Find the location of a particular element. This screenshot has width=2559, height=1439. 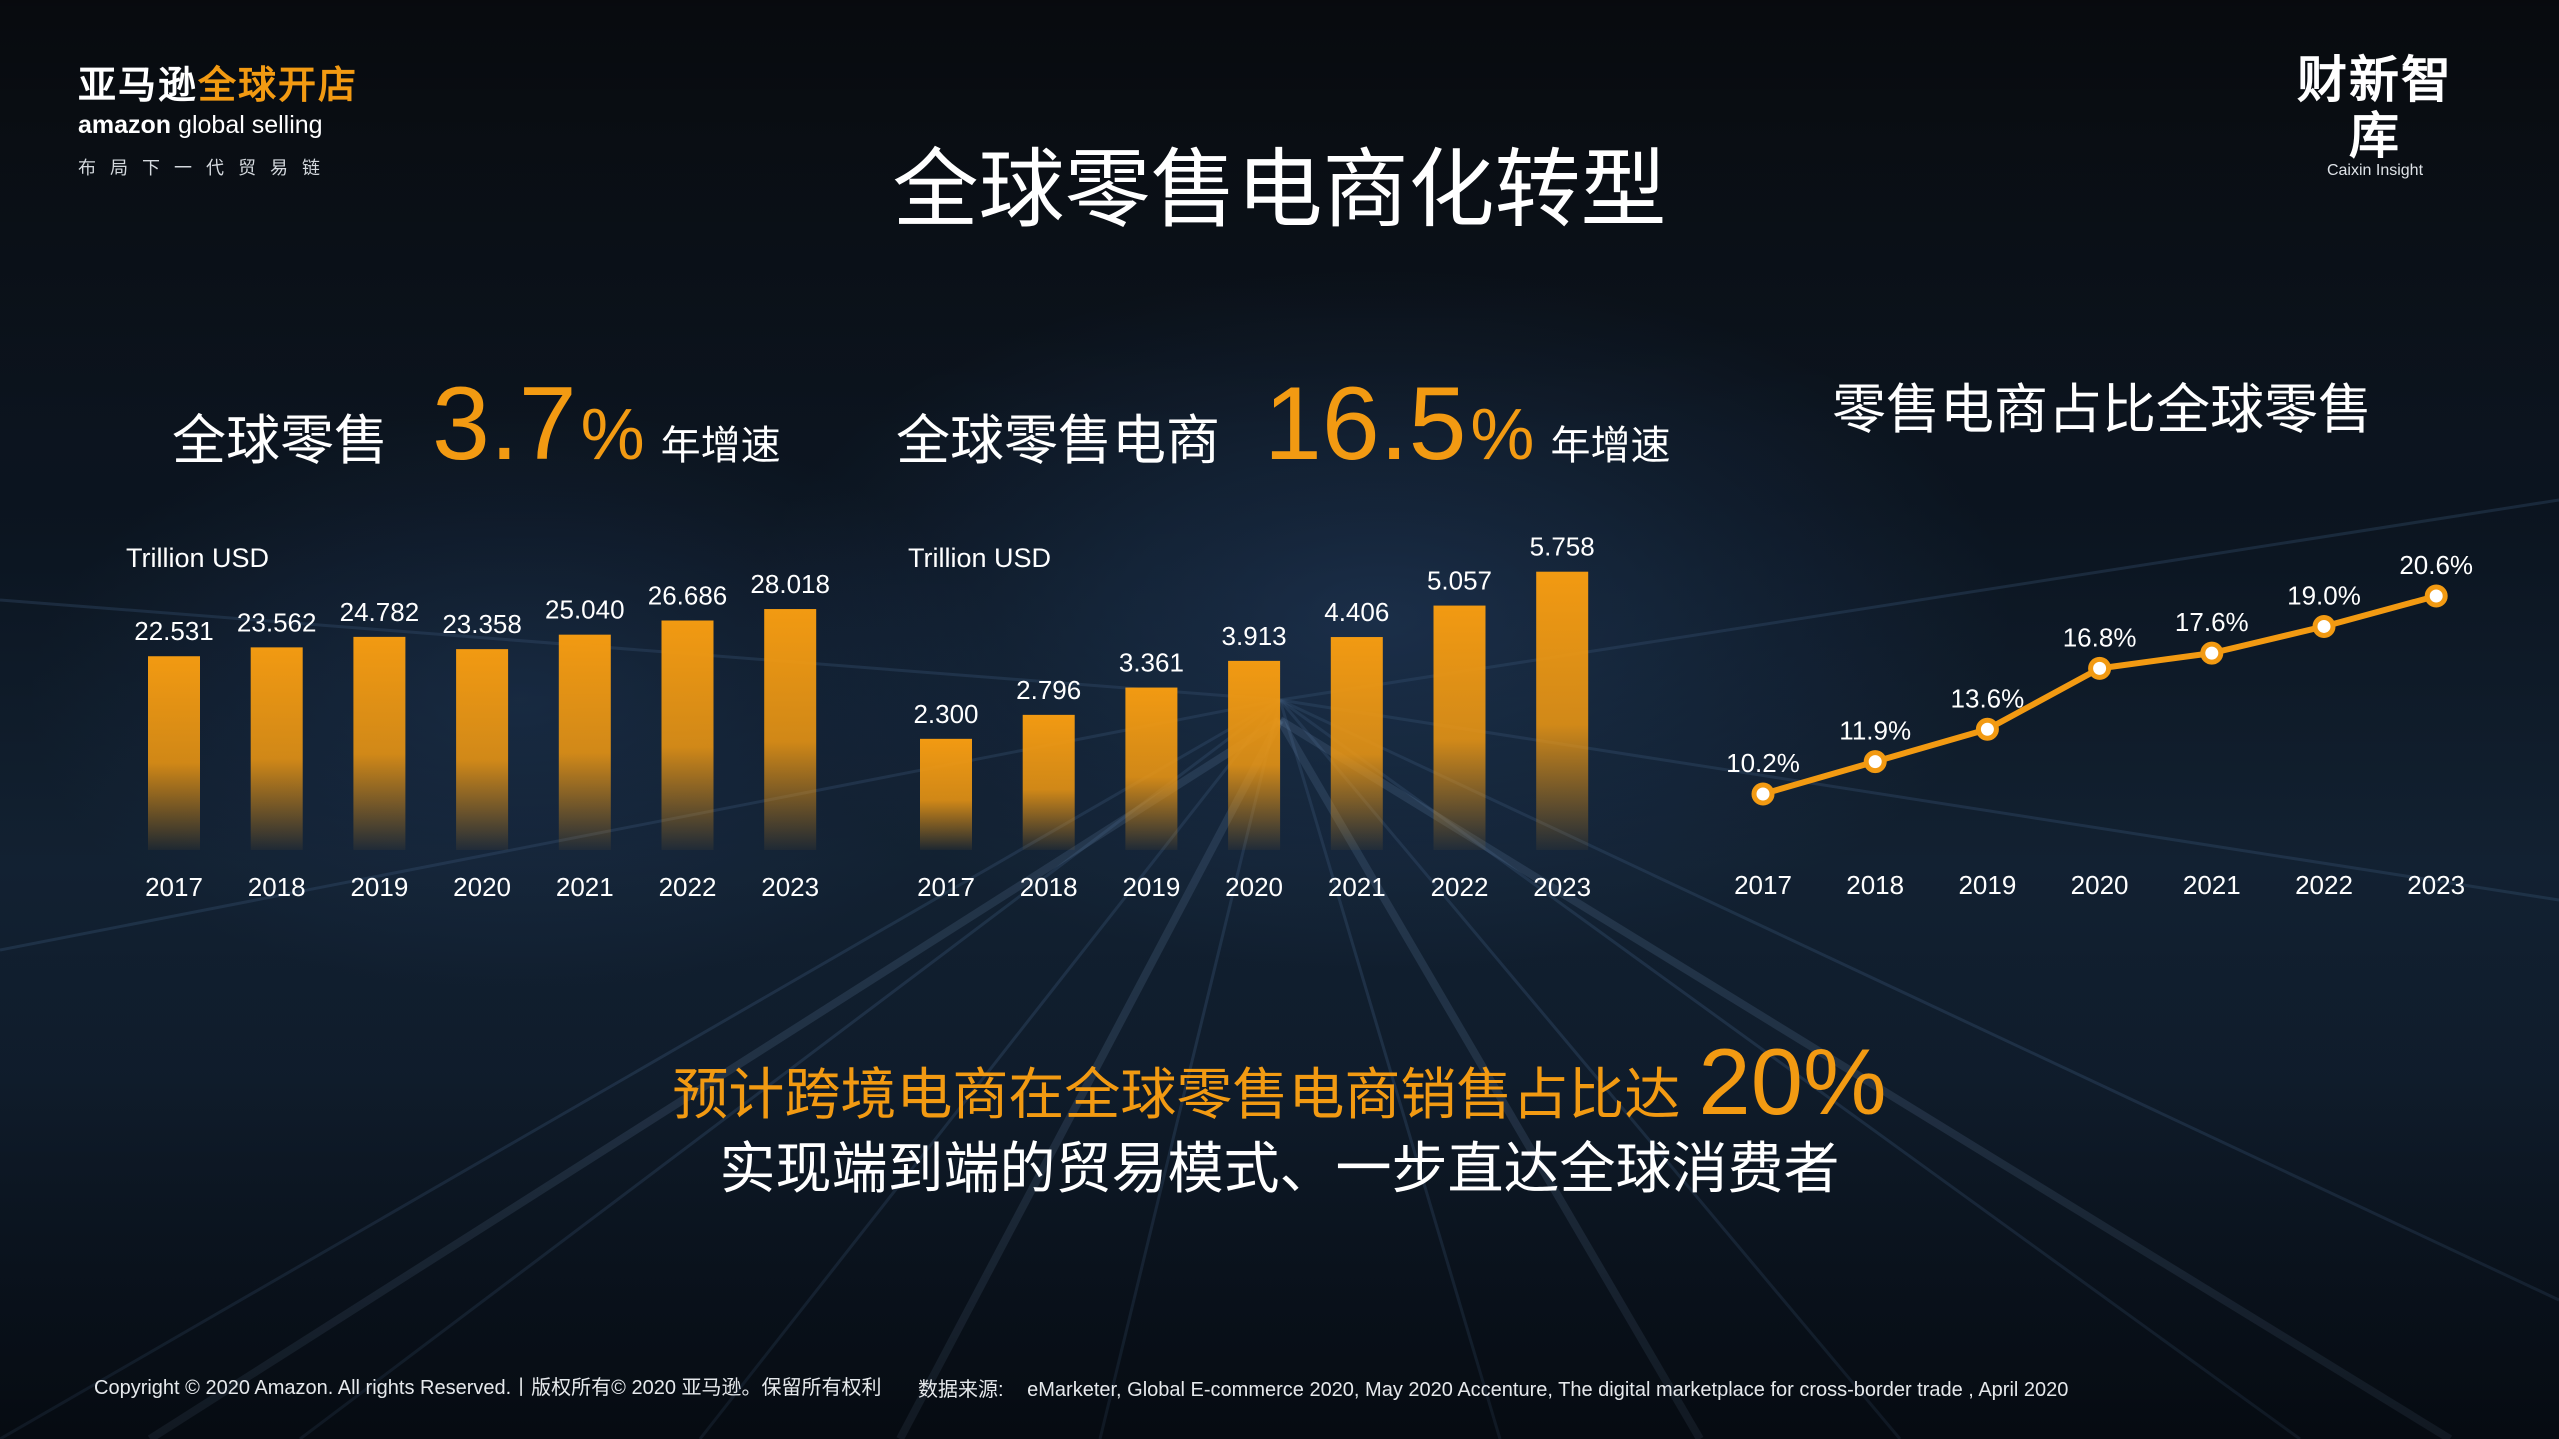

caixin-insight-logo: 财新智库 Caixin Insight is located at coordinates (2375, 116).